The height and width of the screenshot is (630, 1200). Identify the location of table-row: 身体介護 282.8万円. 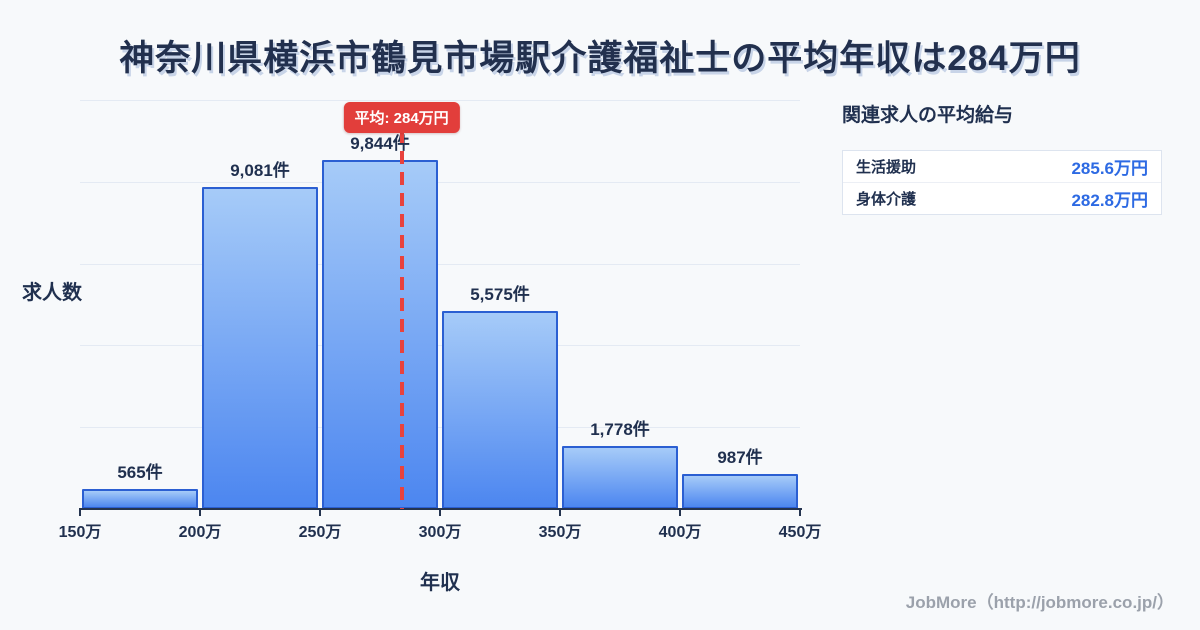
(1002, 198).